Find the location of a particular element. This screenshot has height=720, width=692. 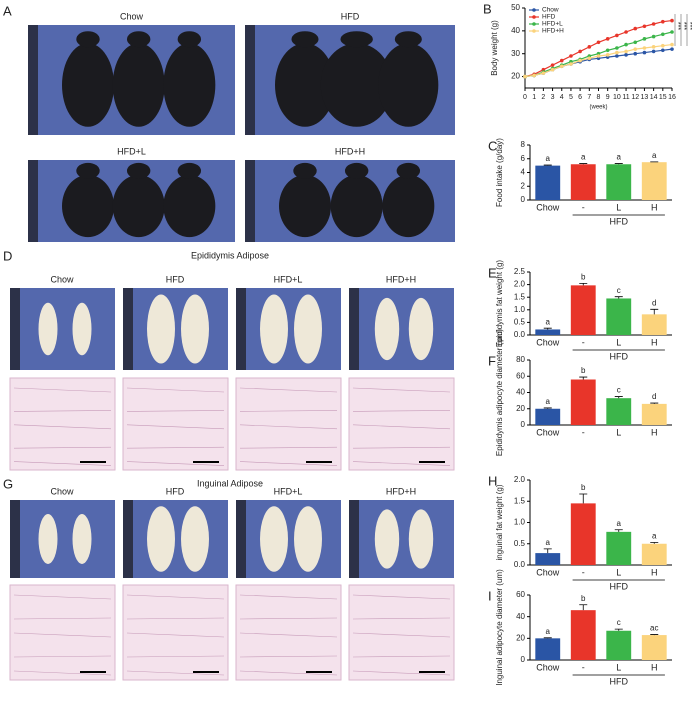

x-tick-label: 4 is located at coordinates (562, 97).